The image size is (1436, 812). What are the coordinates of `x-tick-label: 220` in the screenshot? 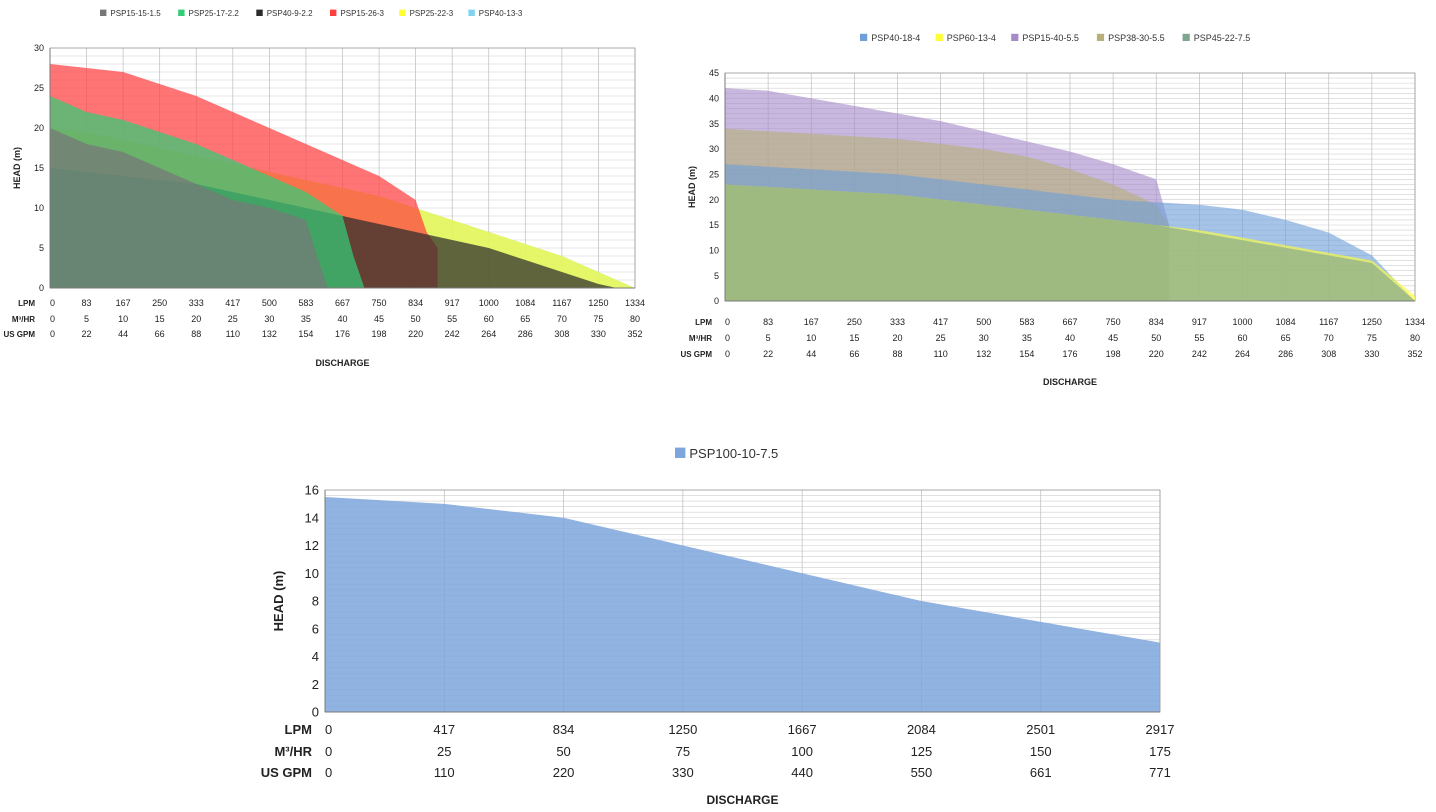 It's located at (415, 334).